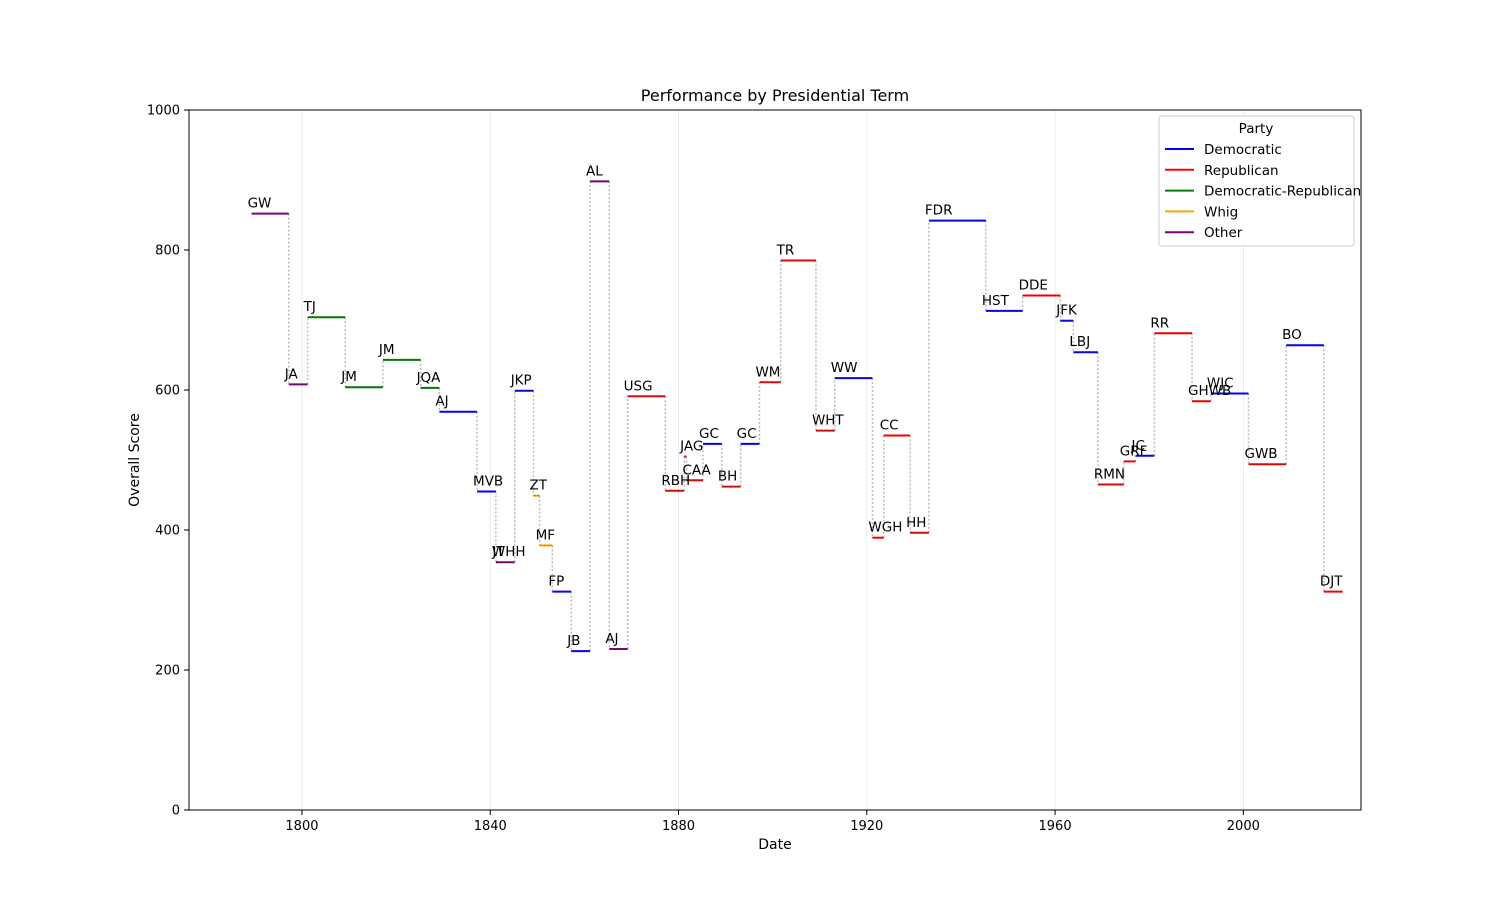 This screenshot has width=1512, height=909. Describe the element at coordinates (1256, 129) in the screenshot. I see `legend-title: Party` at that location.